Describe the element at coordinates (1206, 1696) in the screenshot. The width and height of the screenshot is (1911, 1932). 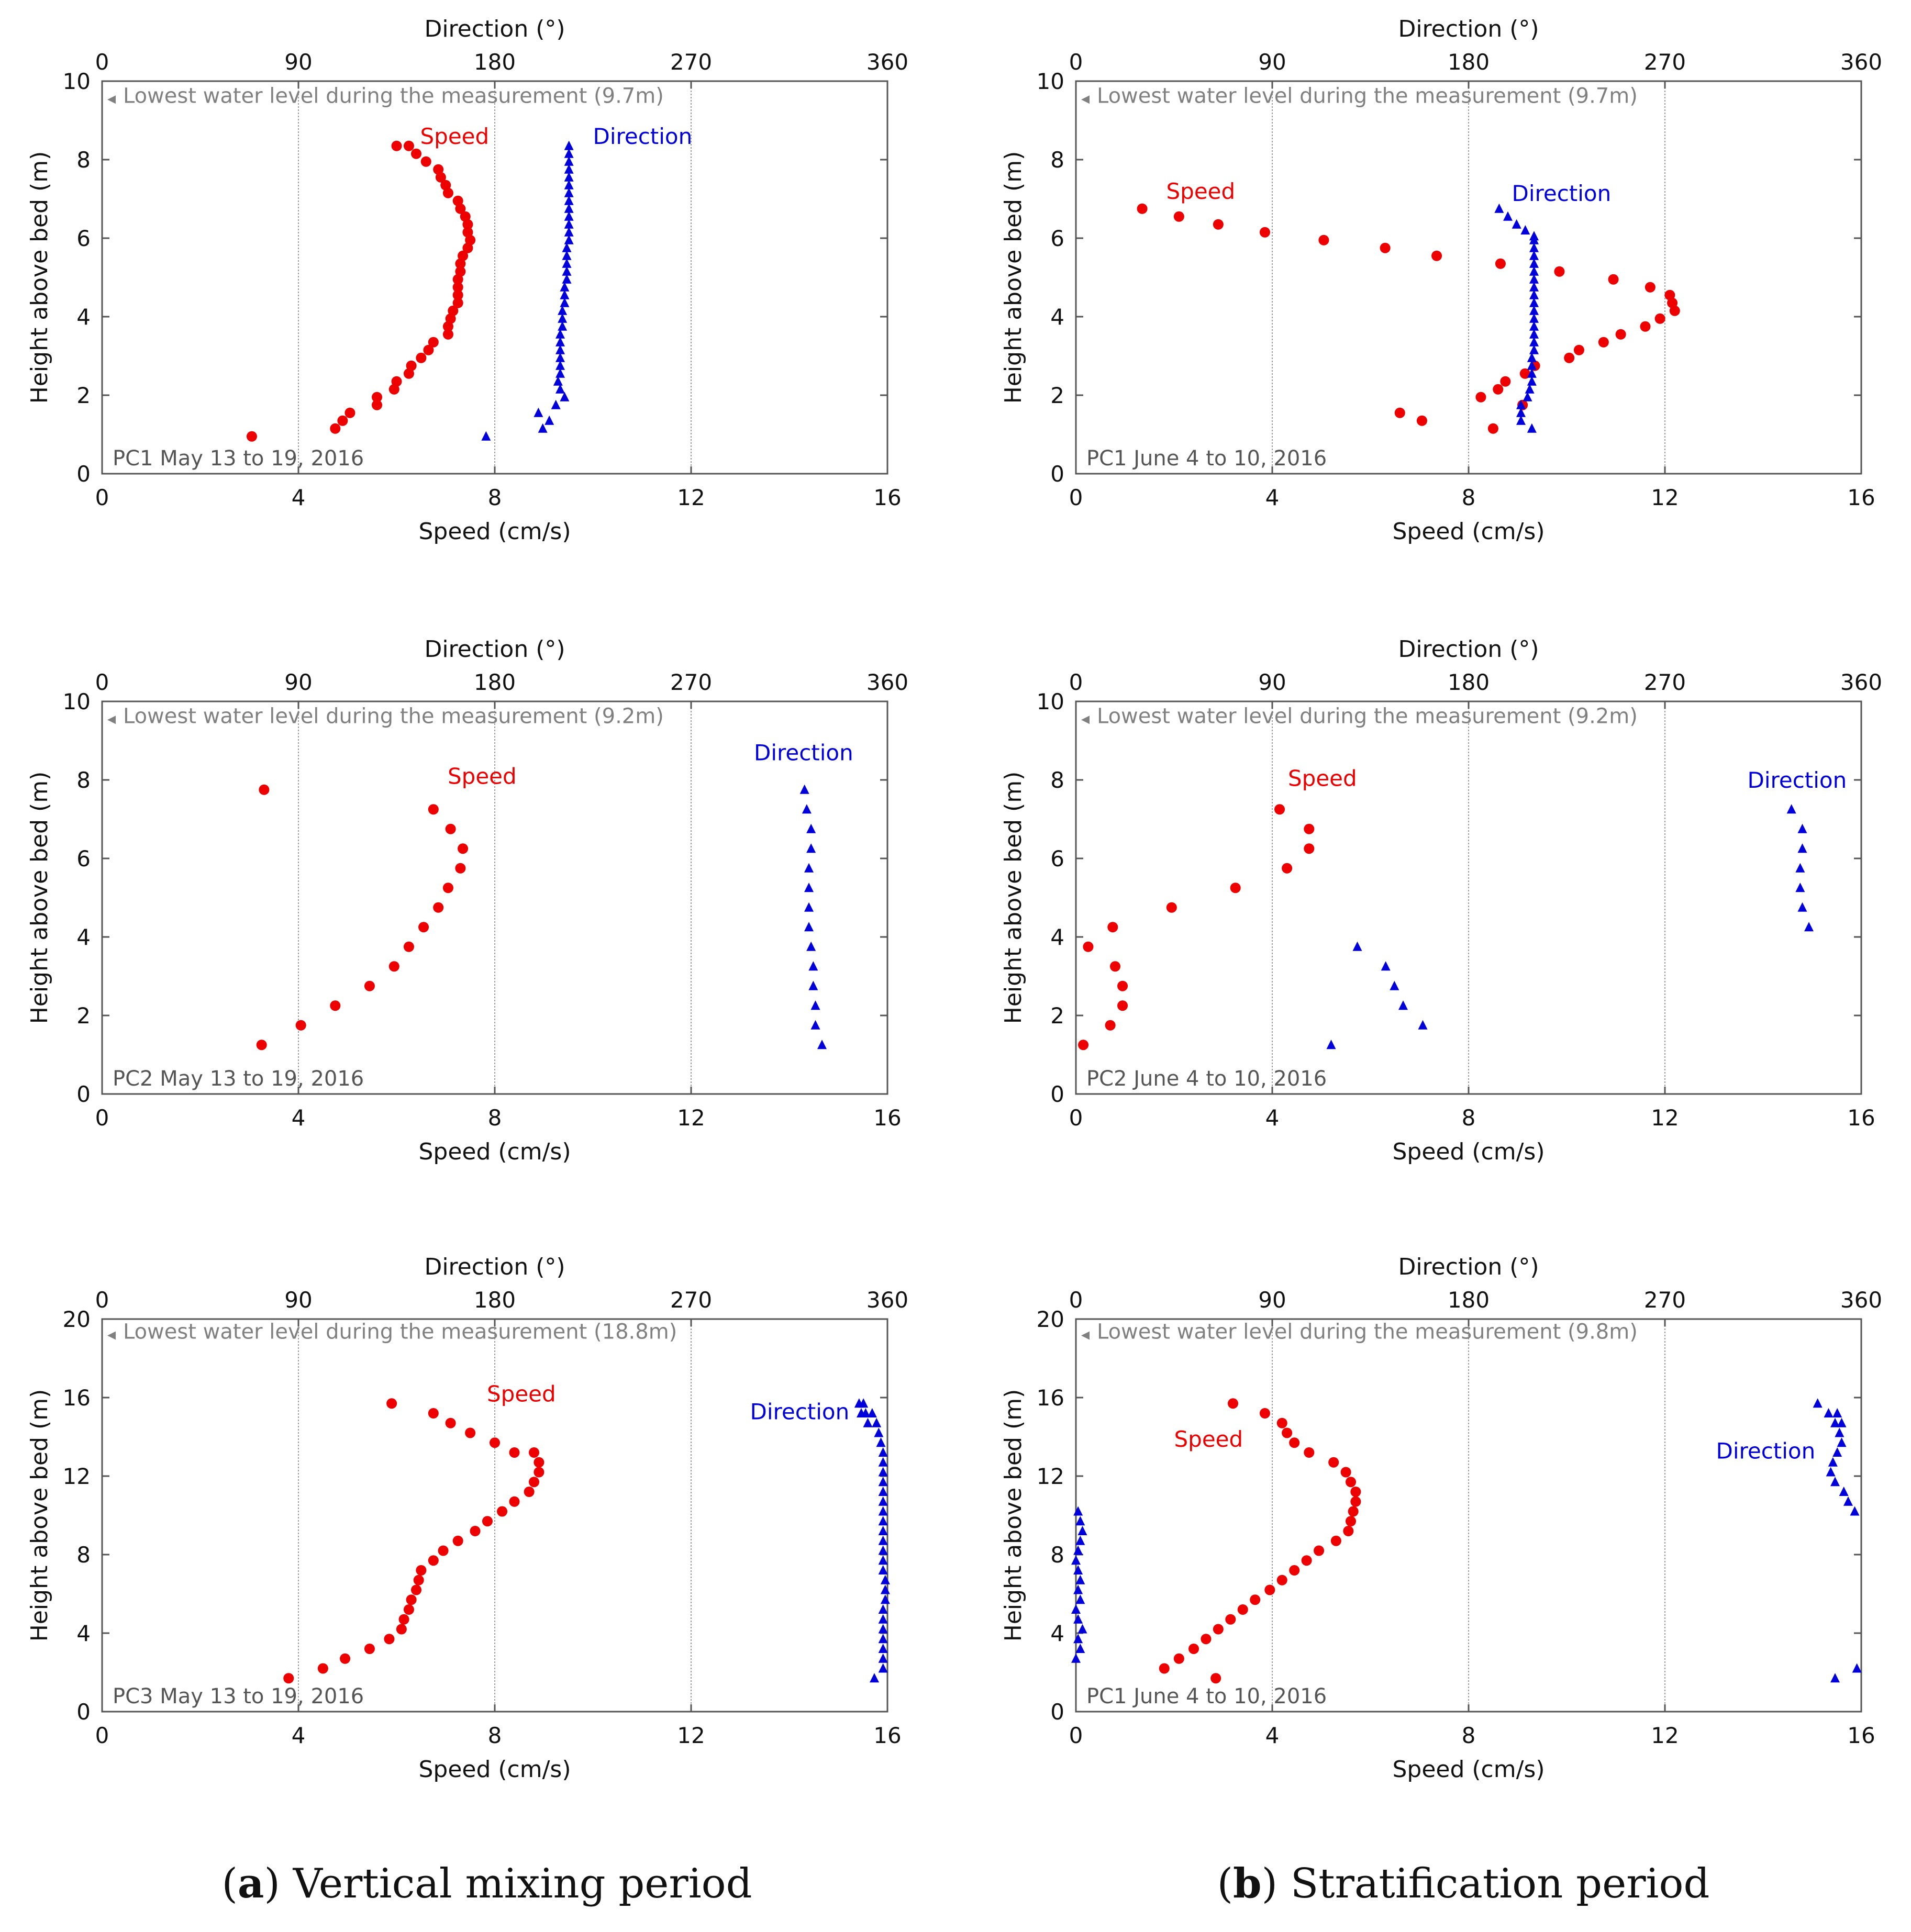
I see `panel-tag: PC1 June 4 to 10, 2016` at that location.